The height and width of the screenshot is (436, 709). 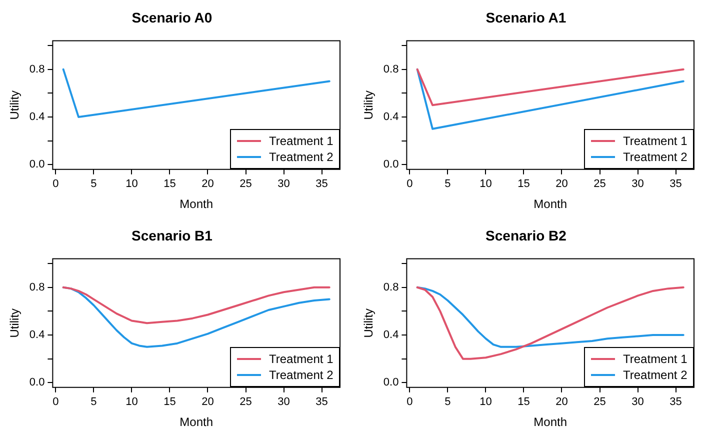 What do you see at coordinates (172, 235) in the screenshot?
I see `chart-title: Scenario B1` at bounding box center [172, 235].